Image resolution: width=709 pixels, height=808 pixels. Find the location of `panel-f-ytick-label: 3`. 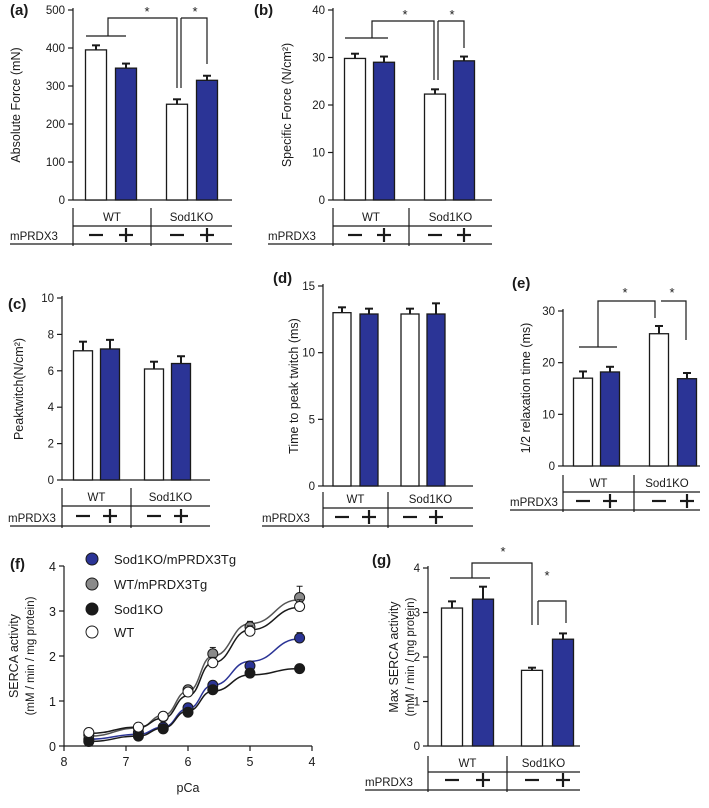

panel-f-ytick-label: 3 is located at coordinates (52, 612).